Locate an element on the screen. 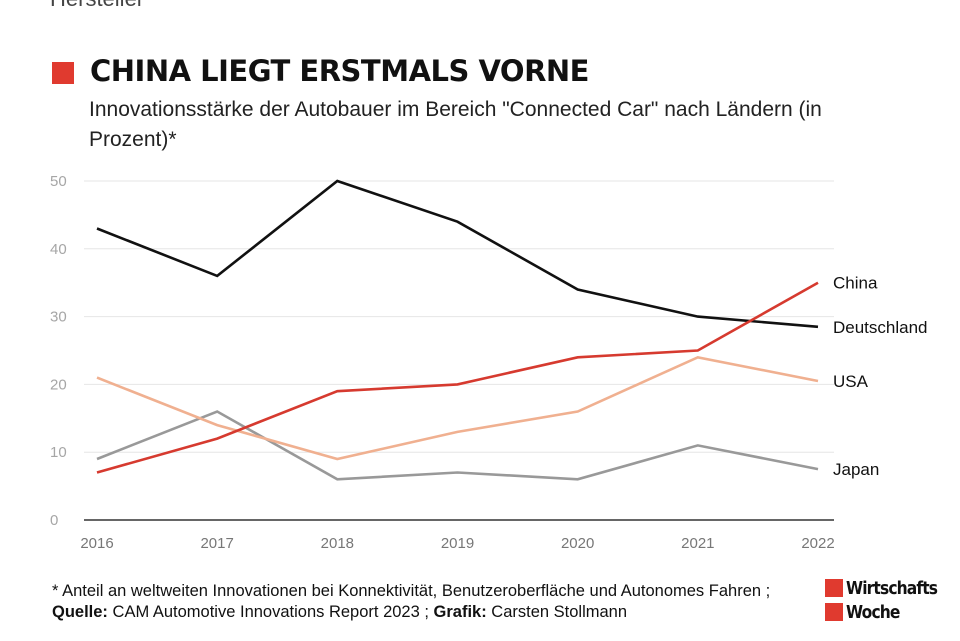 Image resolution: width=960 pixels, height=641 pixels. logo-line1: Wirtschafts is located at coordinates (892, 588).